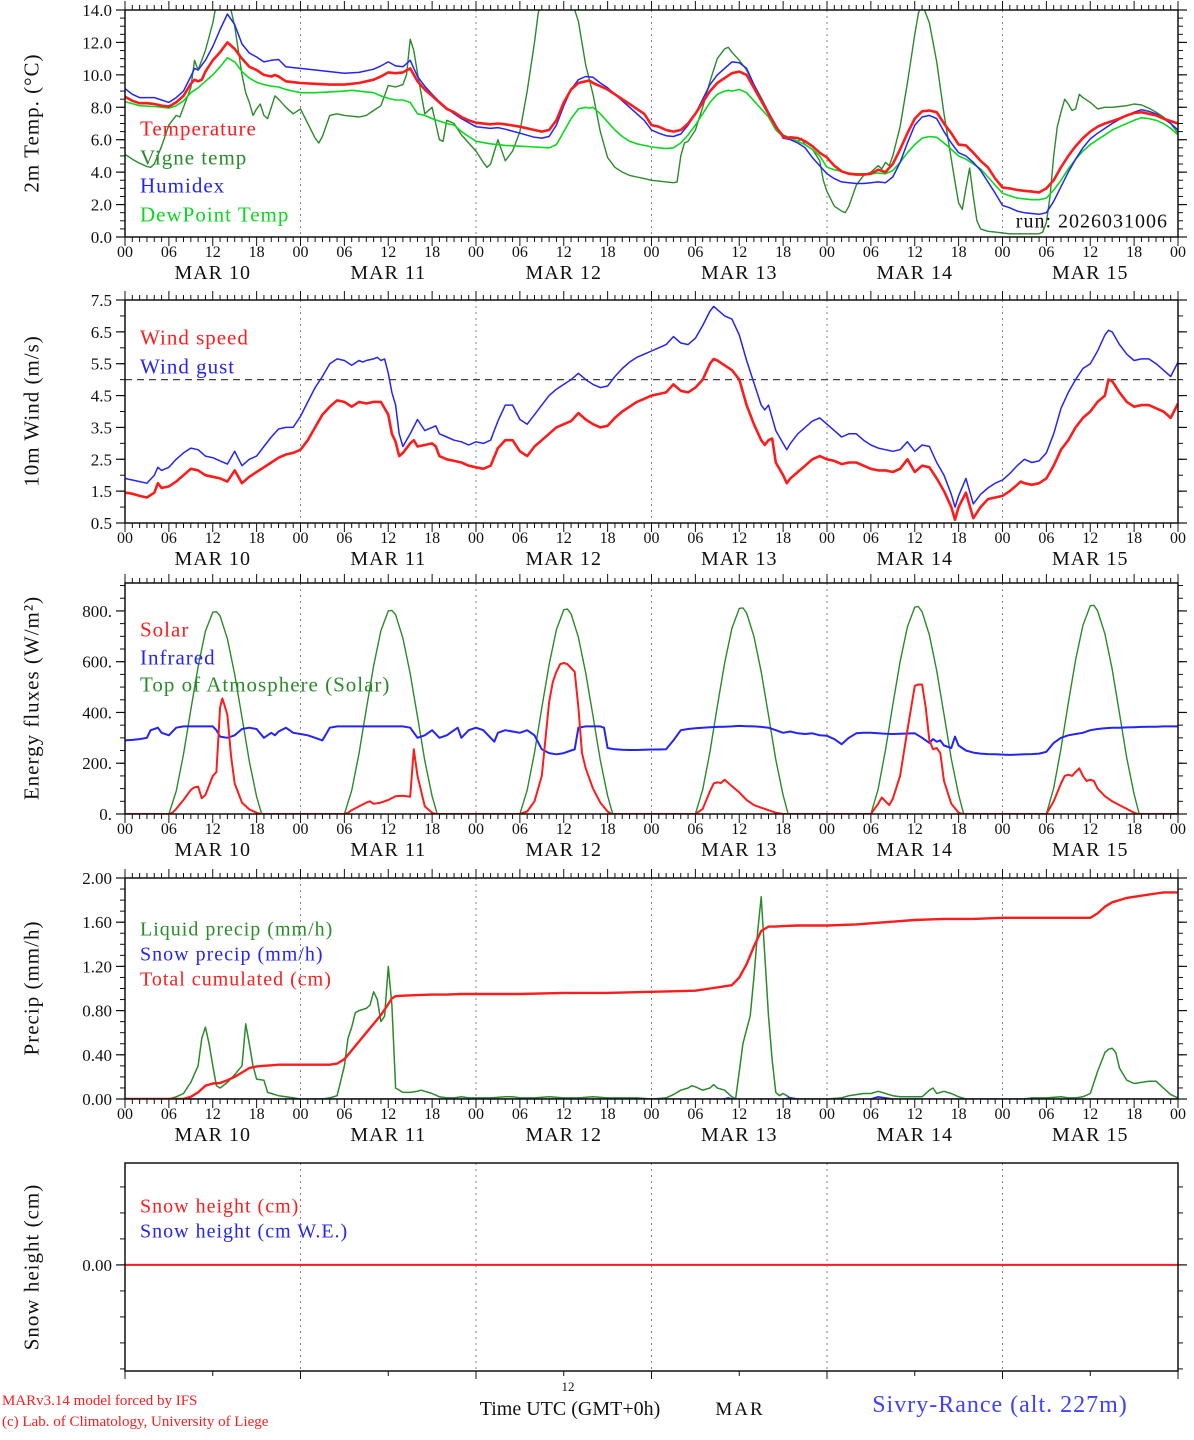 The height and width of the screenshot is (1440, 1194). Describe the element at coordinates (101, 396) in the screenshot. I see `ytick-wind: 4.5` at that location.